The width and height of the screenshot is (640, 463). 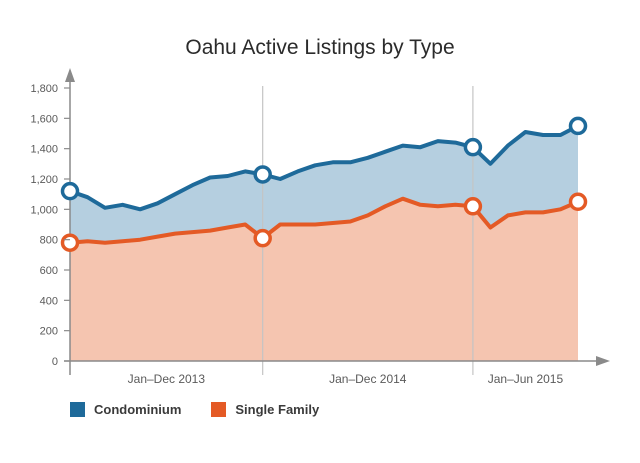 What do you see at coordinates (167, 379) in the screenshot?
I see `period-label: Jan–Dec 2013` at bounding box center [167, 379].